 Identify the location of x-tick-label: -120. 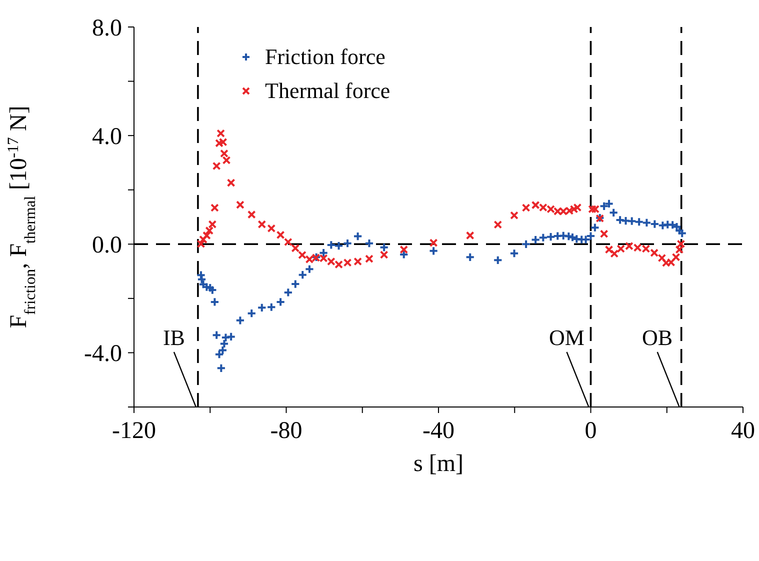
(134, 431).